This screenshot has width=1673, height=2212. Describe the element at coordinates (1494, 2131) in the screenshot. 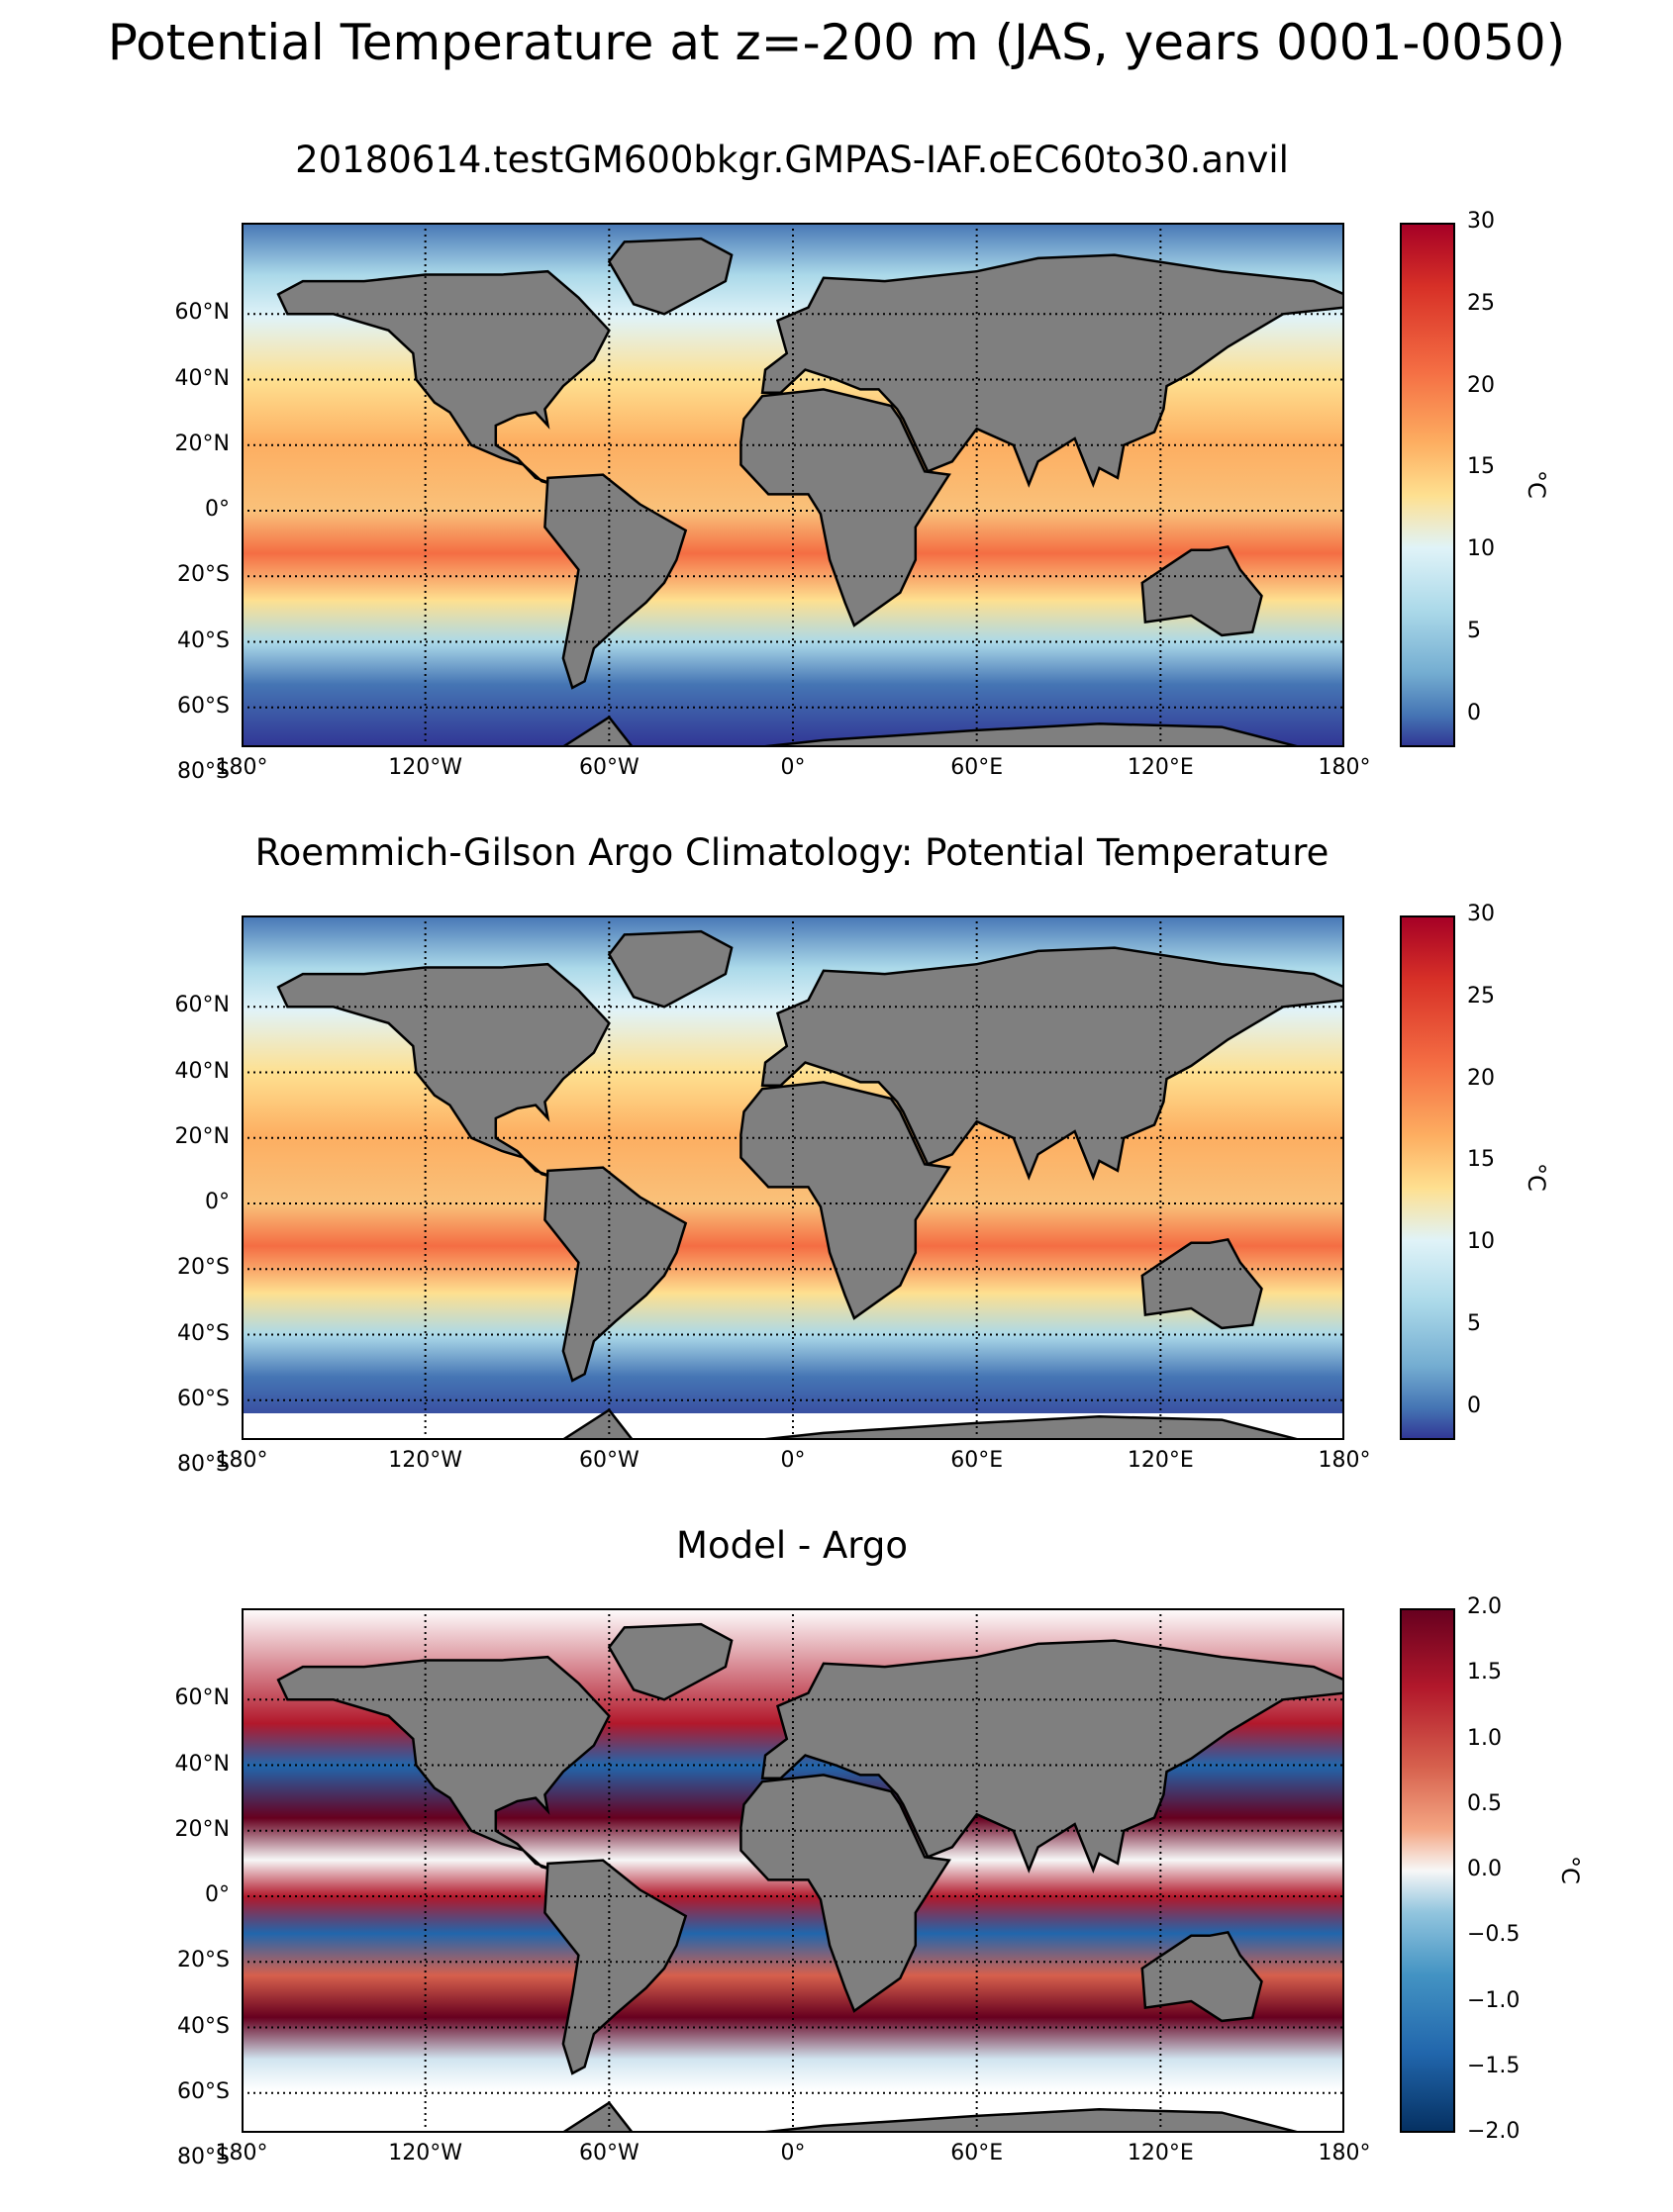

I see `colorbar-tick-label: −2.0` at that location.